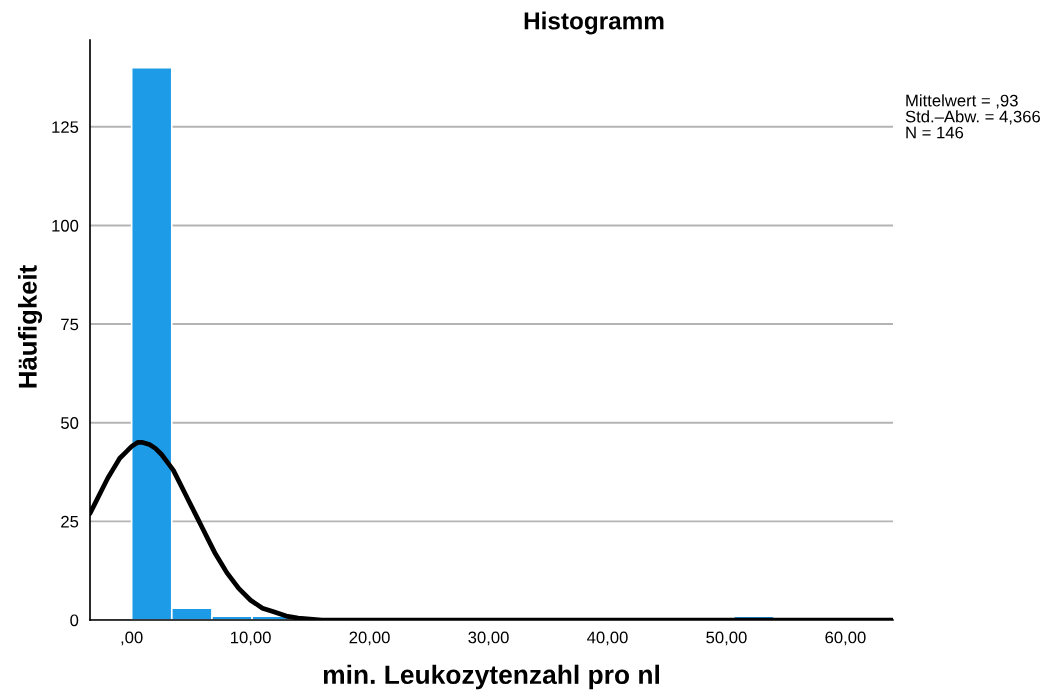 The height and width of the screenshot is (693, 1049). What do you see at coordinates (30, 326) in the screenshot?
I see `y-axis-title: Häufigkeit` at bounding box center [30, 326].